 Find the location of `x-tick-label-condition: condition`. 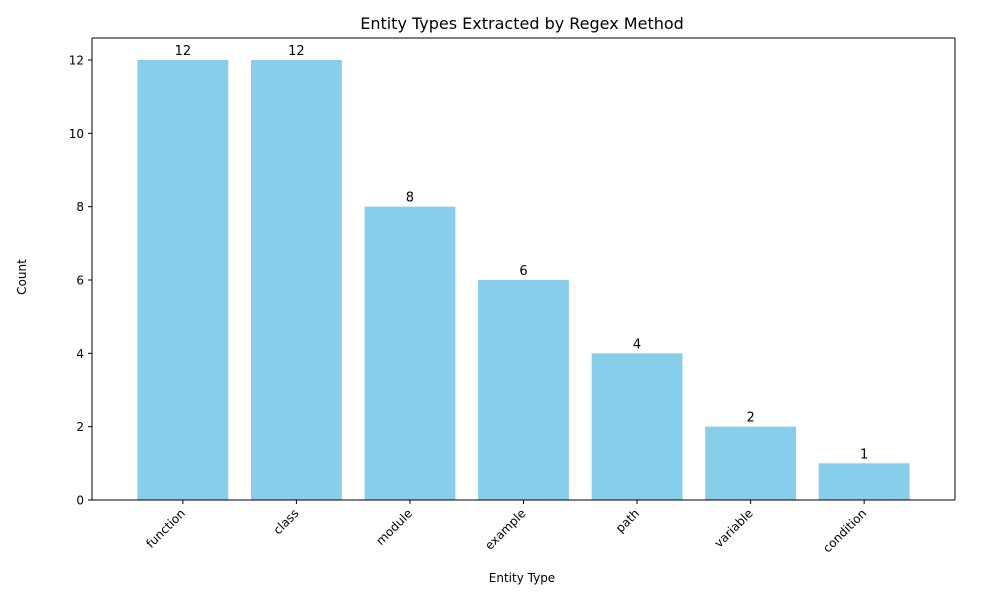

x-tick-label-condition: condition is located at coordinates (844, 530).